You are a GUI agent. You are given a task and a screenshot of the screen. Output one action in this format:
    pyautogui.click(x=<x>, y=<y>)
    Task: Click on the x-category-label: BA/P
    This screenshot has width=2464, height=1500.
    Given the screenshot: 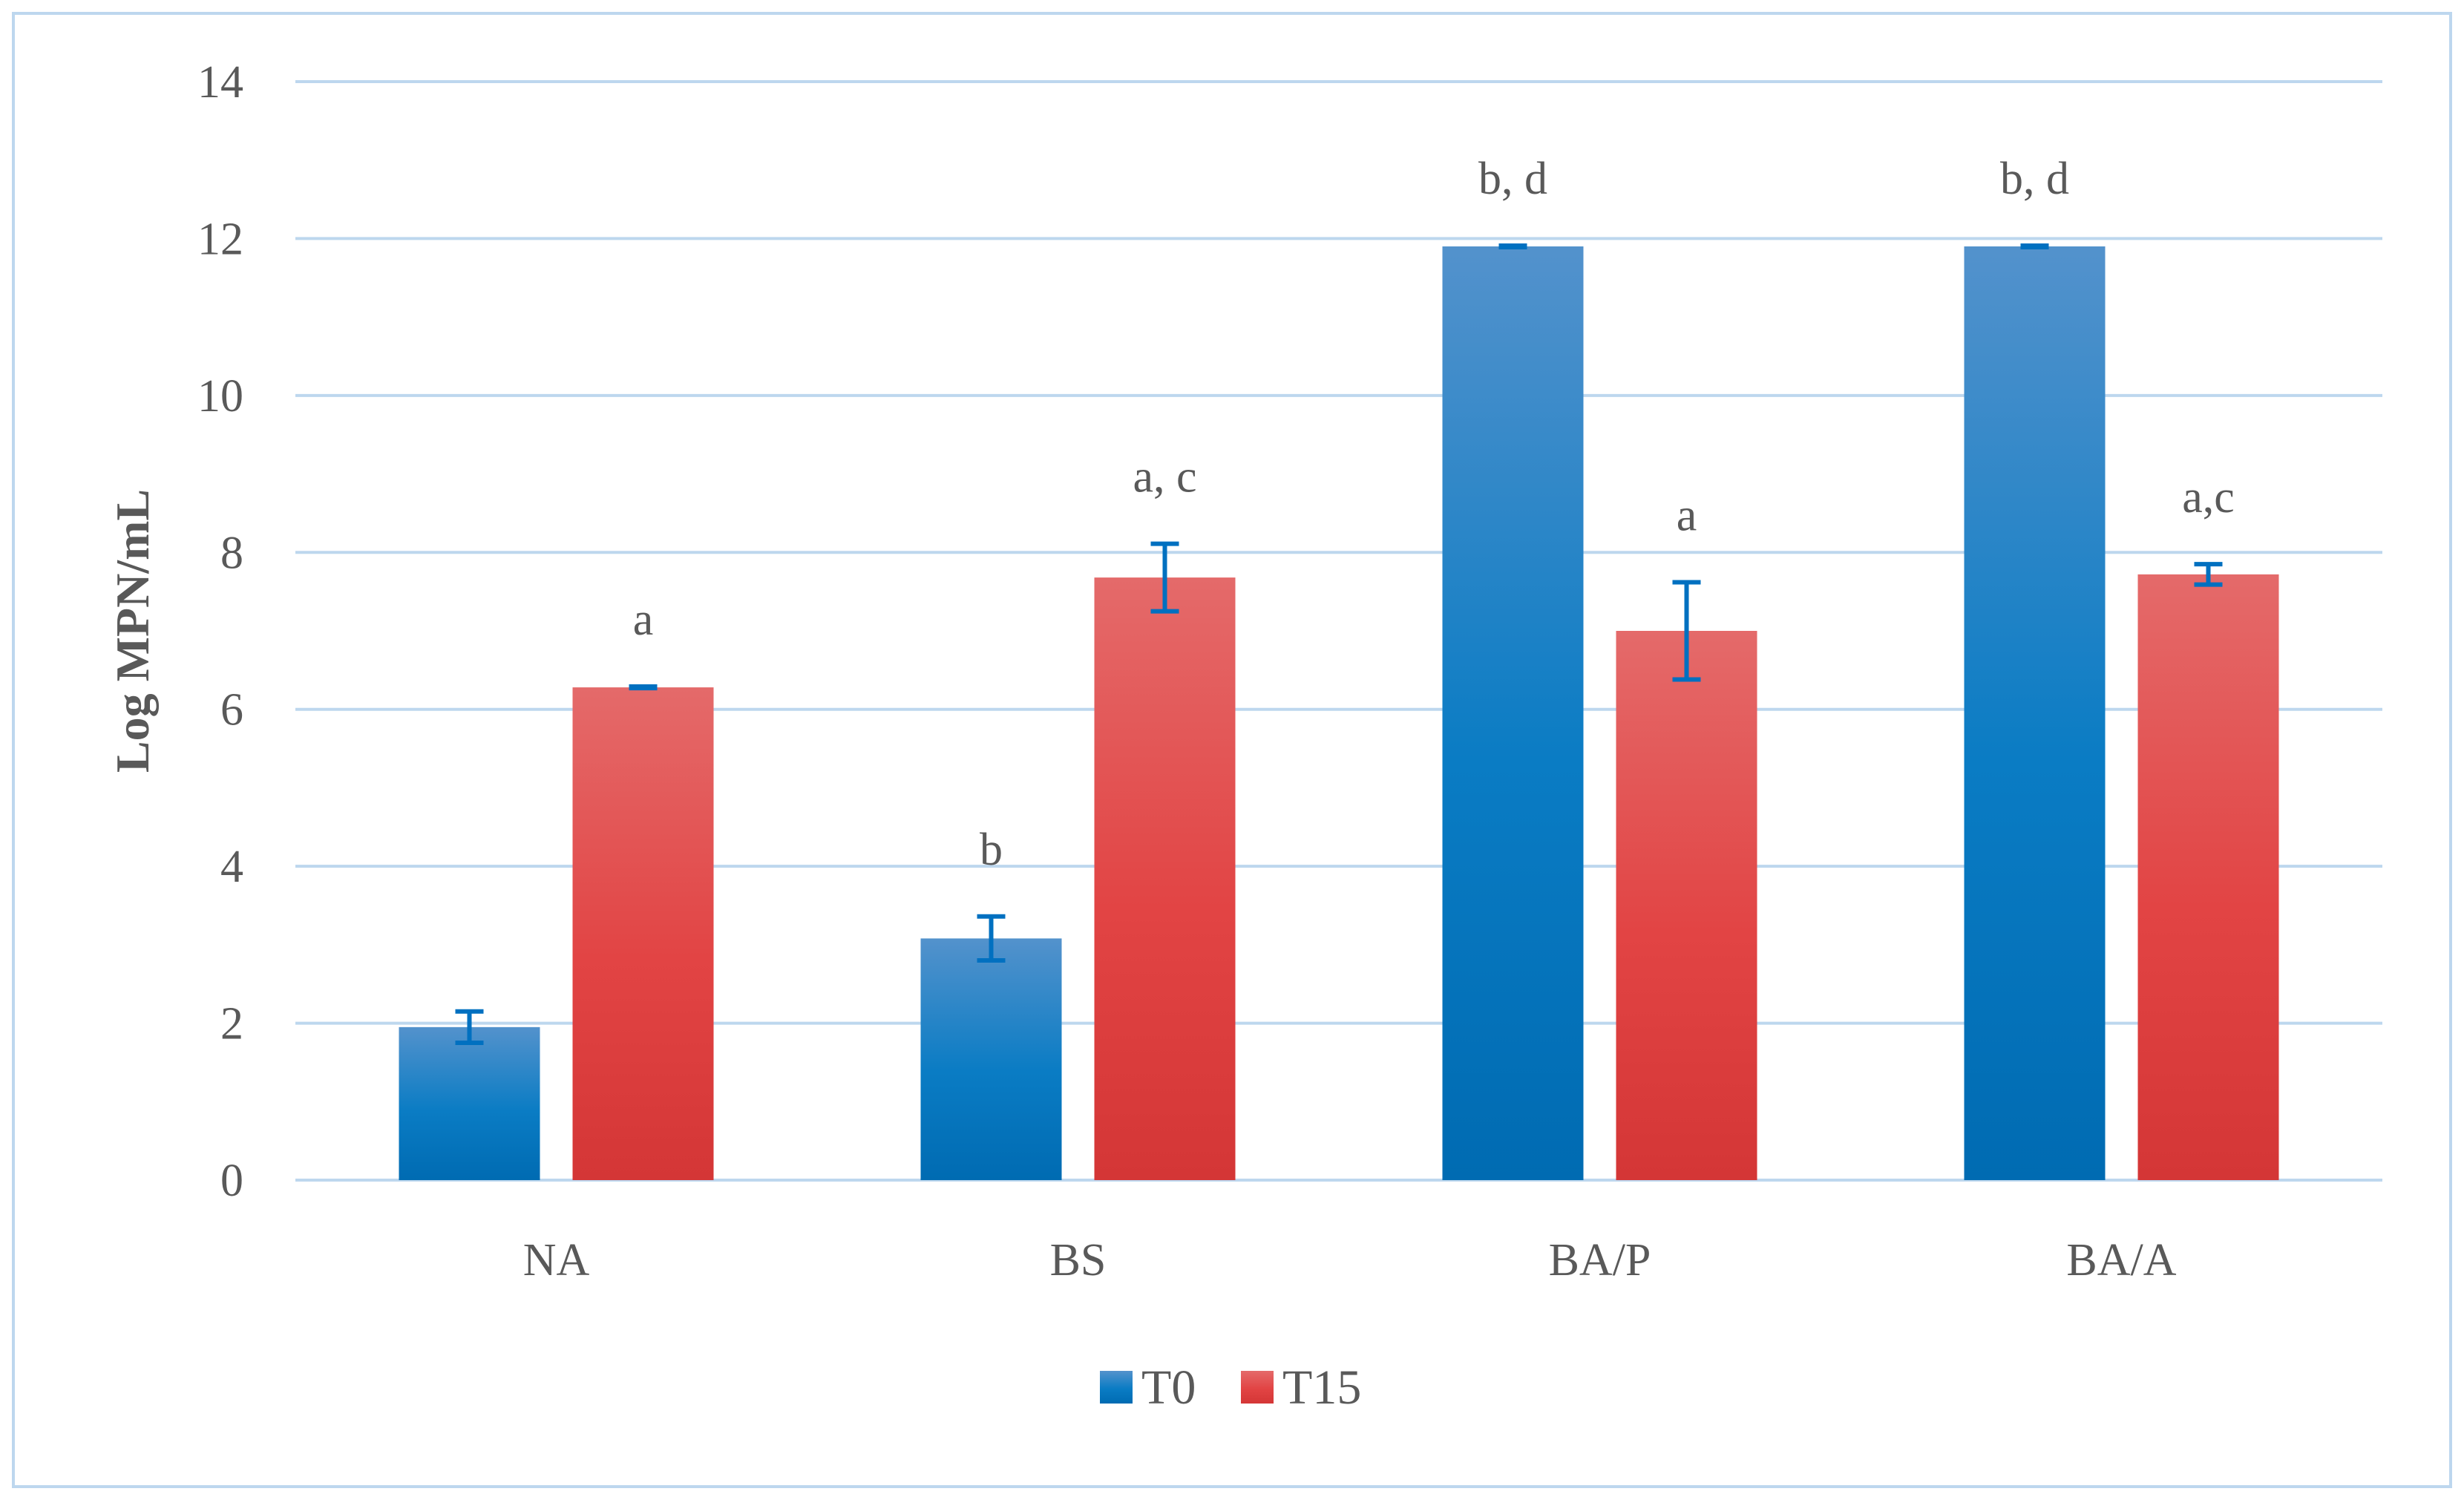 What is the action you would take?
    pyautogui.click(x=1600, y=1260)
    